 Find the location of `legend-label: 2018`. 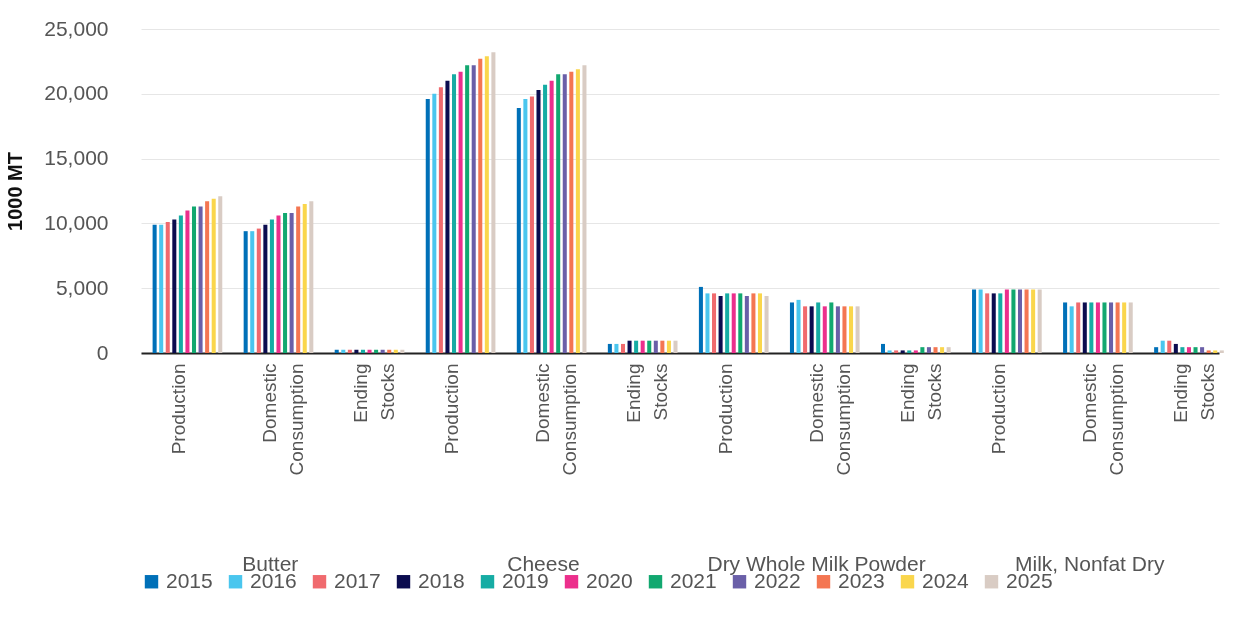

legend-label: 2018 is located at coordinates (441, 580).